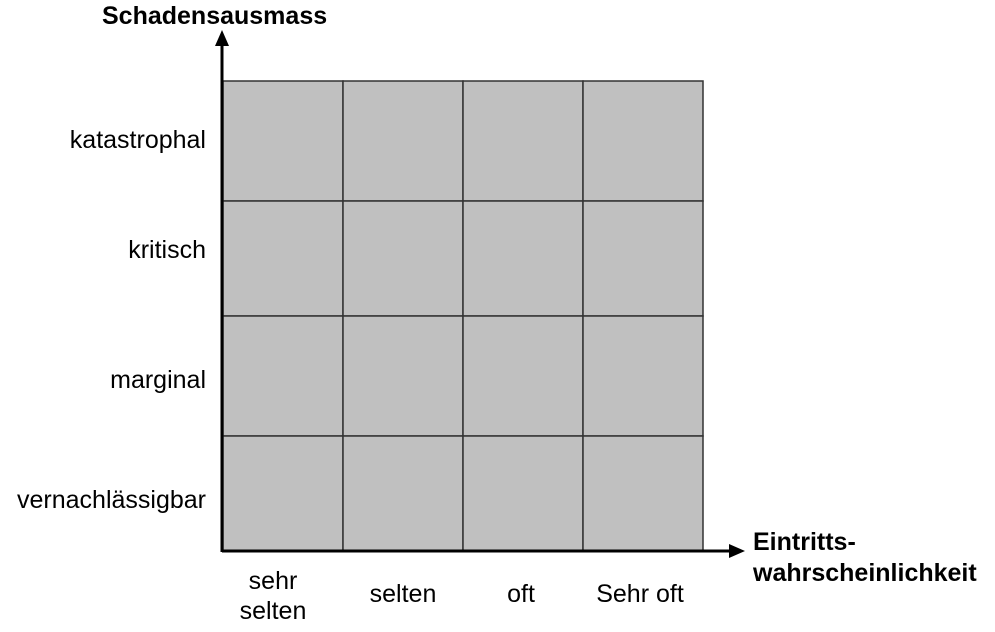 This screenshot has height=632, width=995. What do you see at coordinates (273, 611) in the screenshot?
I see `col-label-sehr-selten-line2: selten` at bounding box center [273, 611].